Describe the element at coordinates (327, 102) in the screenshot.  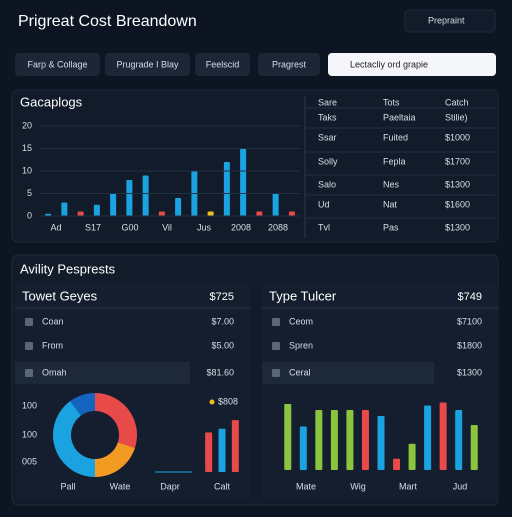
I see `column-header: Sare` at that location.